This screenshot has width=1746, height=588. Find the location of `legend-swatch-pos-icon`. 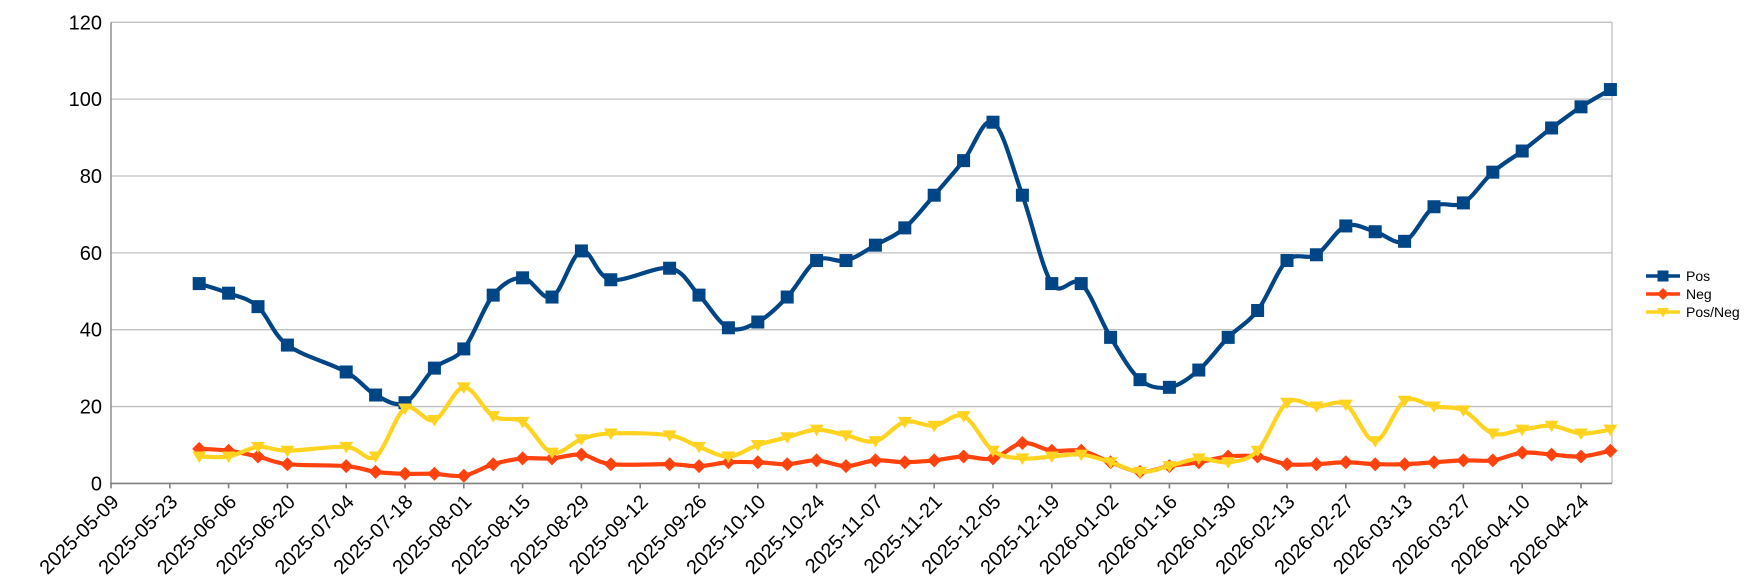

legend-swatch-pos-icon is located at coordinates (1663, 276).